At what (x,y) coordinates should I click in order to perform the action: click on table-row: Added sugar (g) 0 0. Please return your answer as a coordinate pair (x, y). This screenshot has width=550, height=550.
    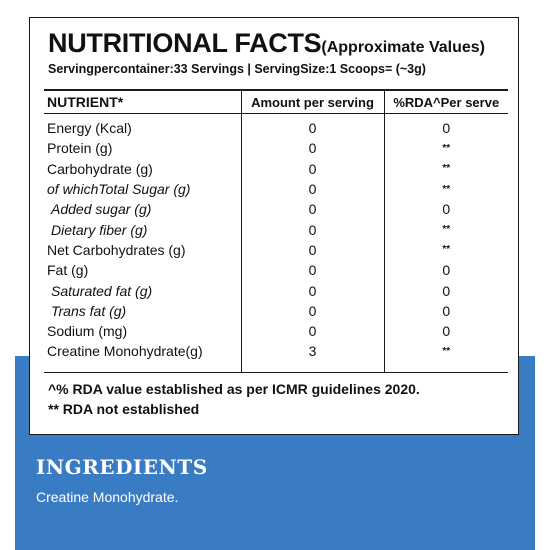
    Looking at the image, I should click on (276, 209).